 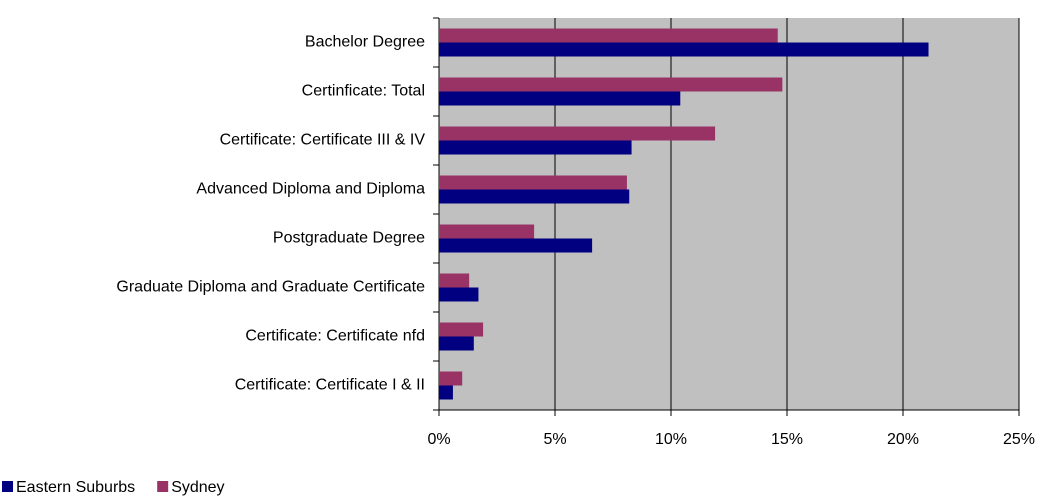 What do you see at coordinates (330, 385) in the screenshot?
I see `y-tick-label: Certificate: Certificate I & II` at bounding box center [330, 385].